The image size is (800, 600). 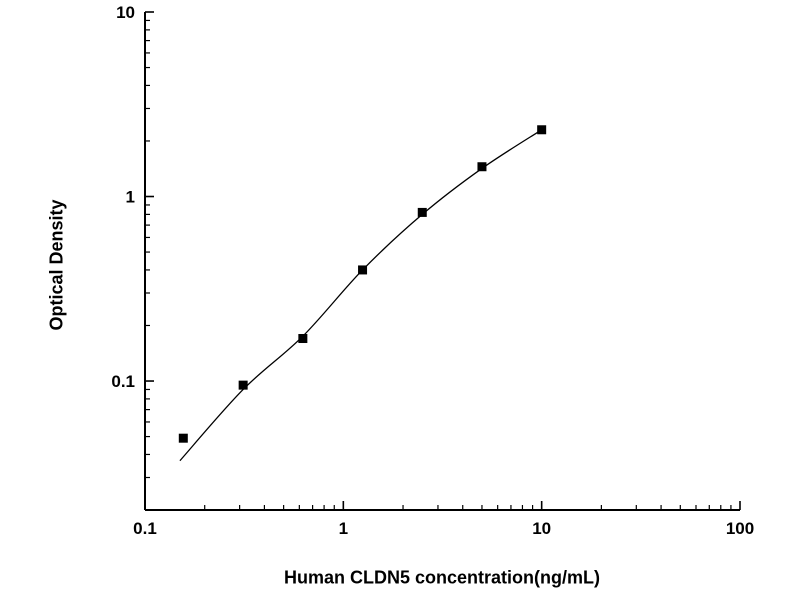 What do you see at coordinates (56, 265) in the screenshot?
I see `y-axis-label: Optical Density` at bounding box center [56, 265].